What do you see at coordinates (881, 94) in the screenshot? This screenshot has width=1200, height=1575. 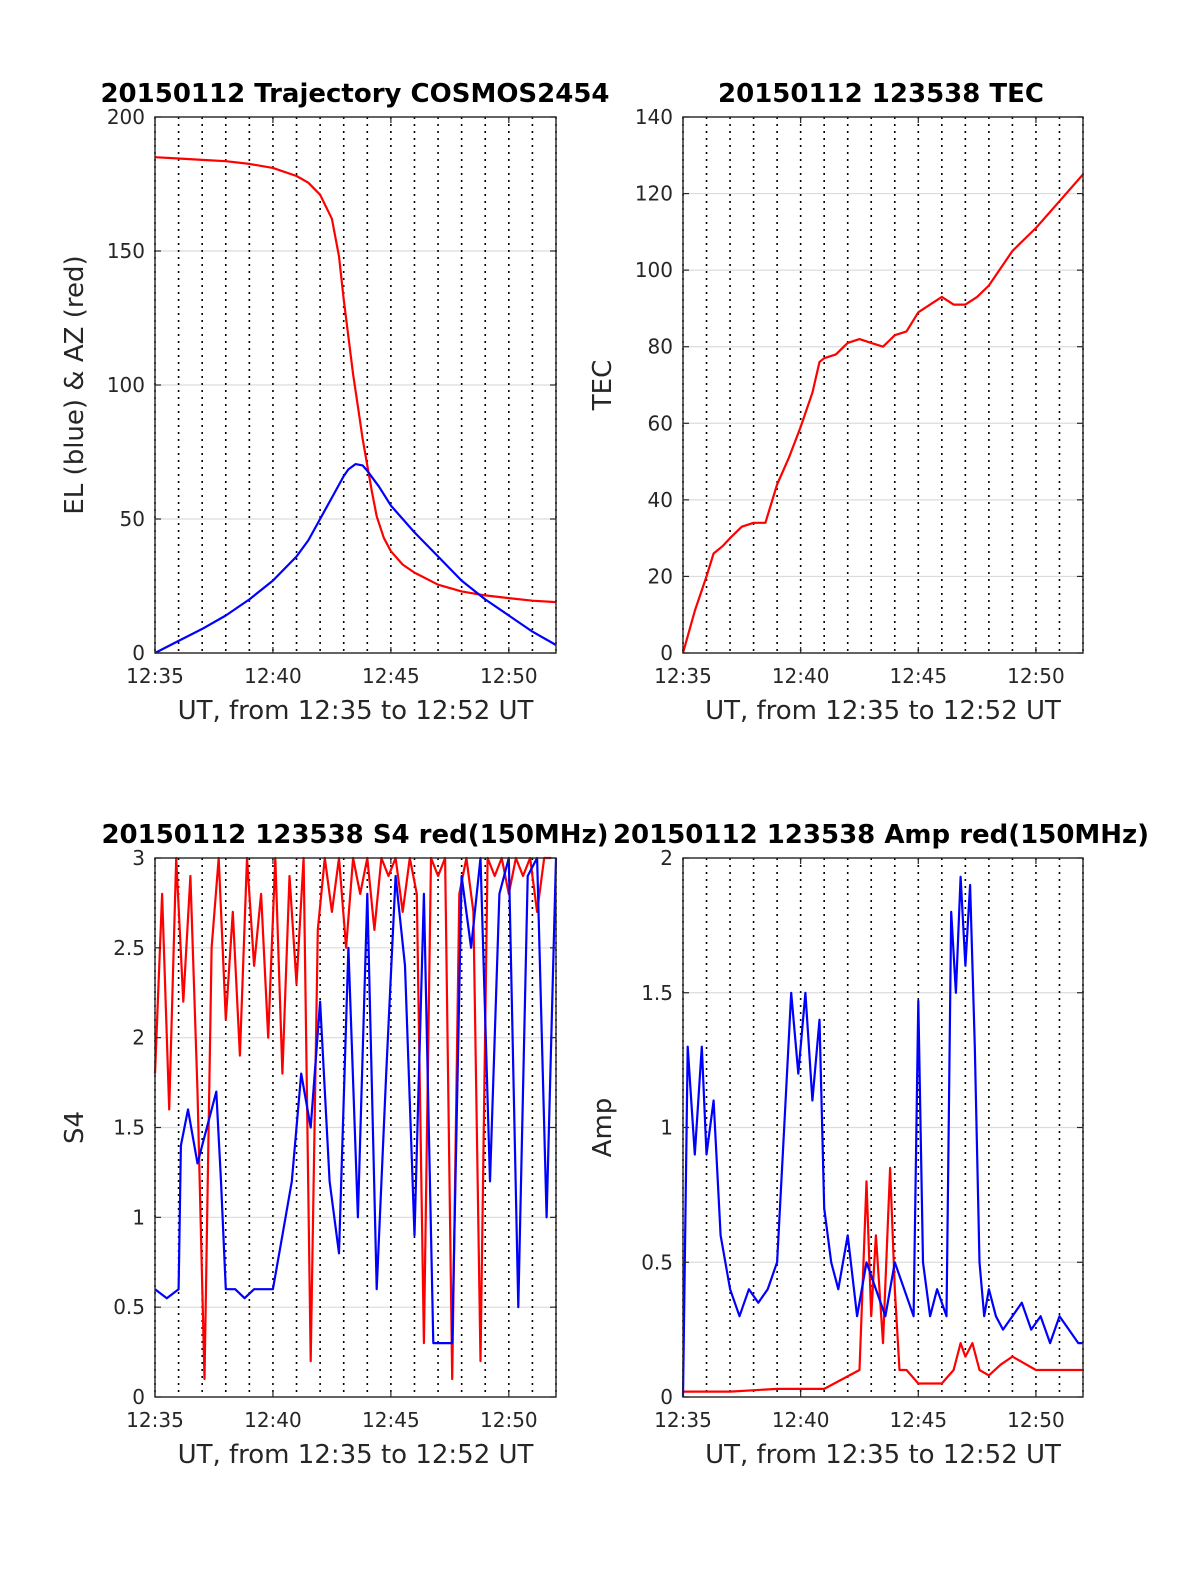 I see `chart-title: 20150112 123538 TEC` at bounding box center [881, 94].